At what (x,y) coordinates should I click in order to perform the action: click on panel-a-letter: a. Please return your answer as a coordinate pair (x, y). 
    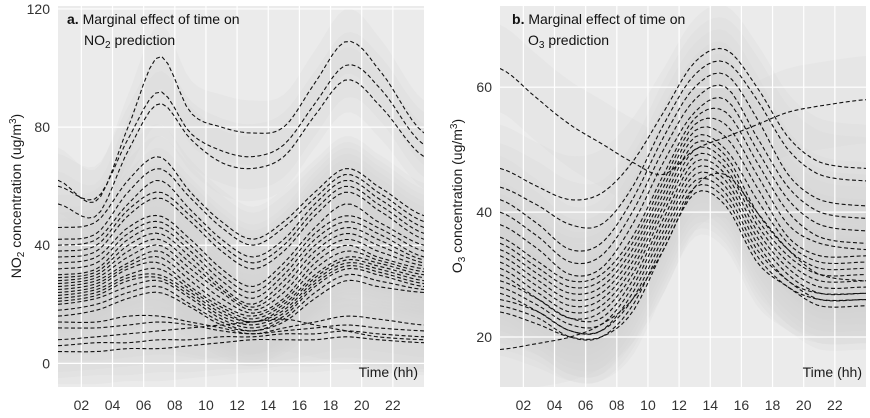
    Looking at the image, I should click on (71, 19).